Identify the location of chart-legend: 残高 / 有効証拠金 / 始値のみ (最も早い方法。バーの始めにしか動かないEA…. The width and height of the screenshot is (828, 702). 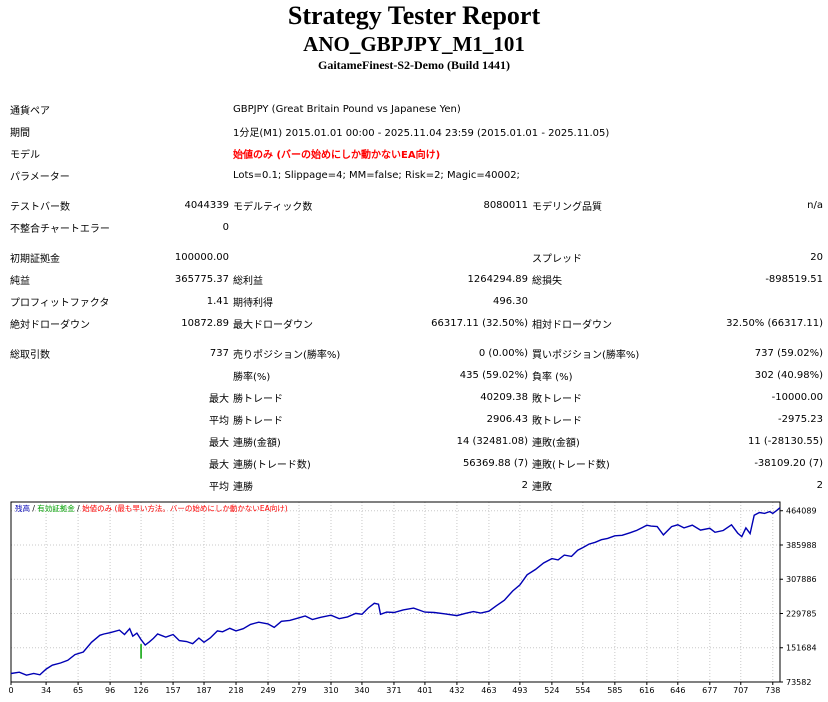
(151, 508).